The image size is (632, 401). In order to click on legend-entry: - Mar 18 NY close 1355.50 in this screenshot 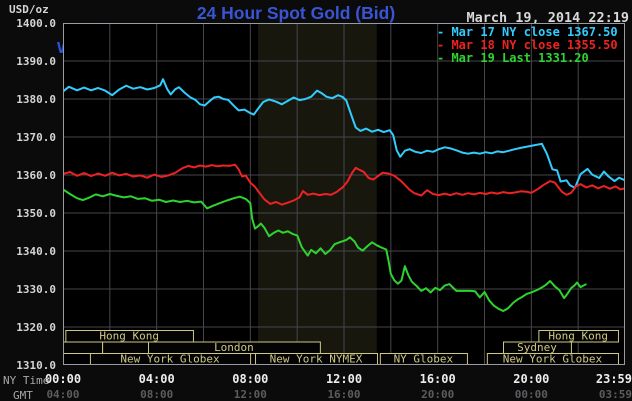, I will do `click(527, 44)`.